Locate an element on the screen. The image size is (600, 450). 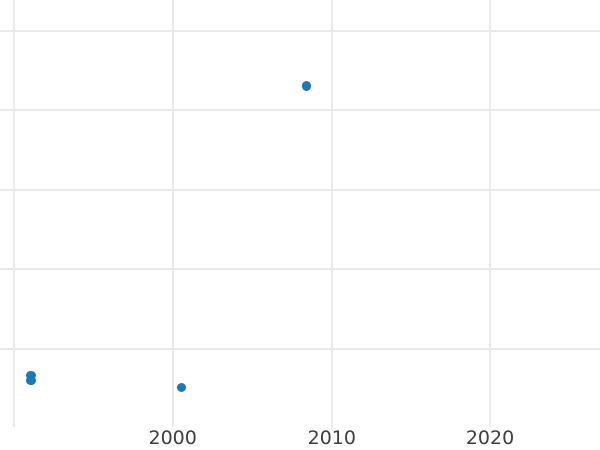
x-tick-label: 2020 is located at coordinates (490, 438).